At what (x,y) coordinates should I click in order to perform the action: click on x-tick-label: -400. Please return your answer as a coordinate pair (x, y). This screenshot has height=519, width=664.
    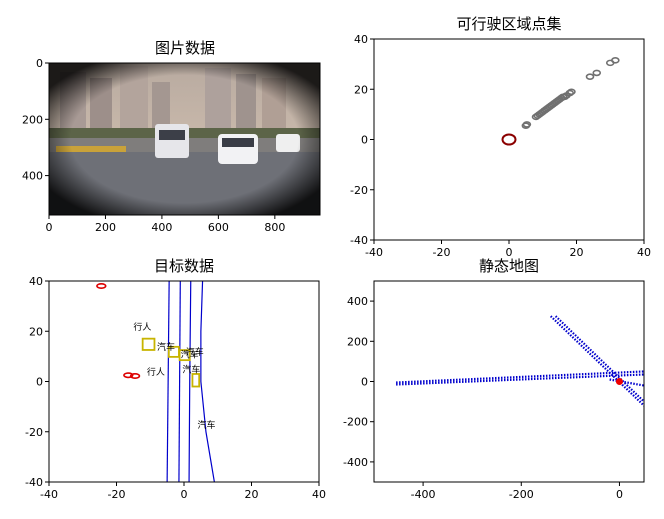
    Looking at the image, I should click on (423, 494).